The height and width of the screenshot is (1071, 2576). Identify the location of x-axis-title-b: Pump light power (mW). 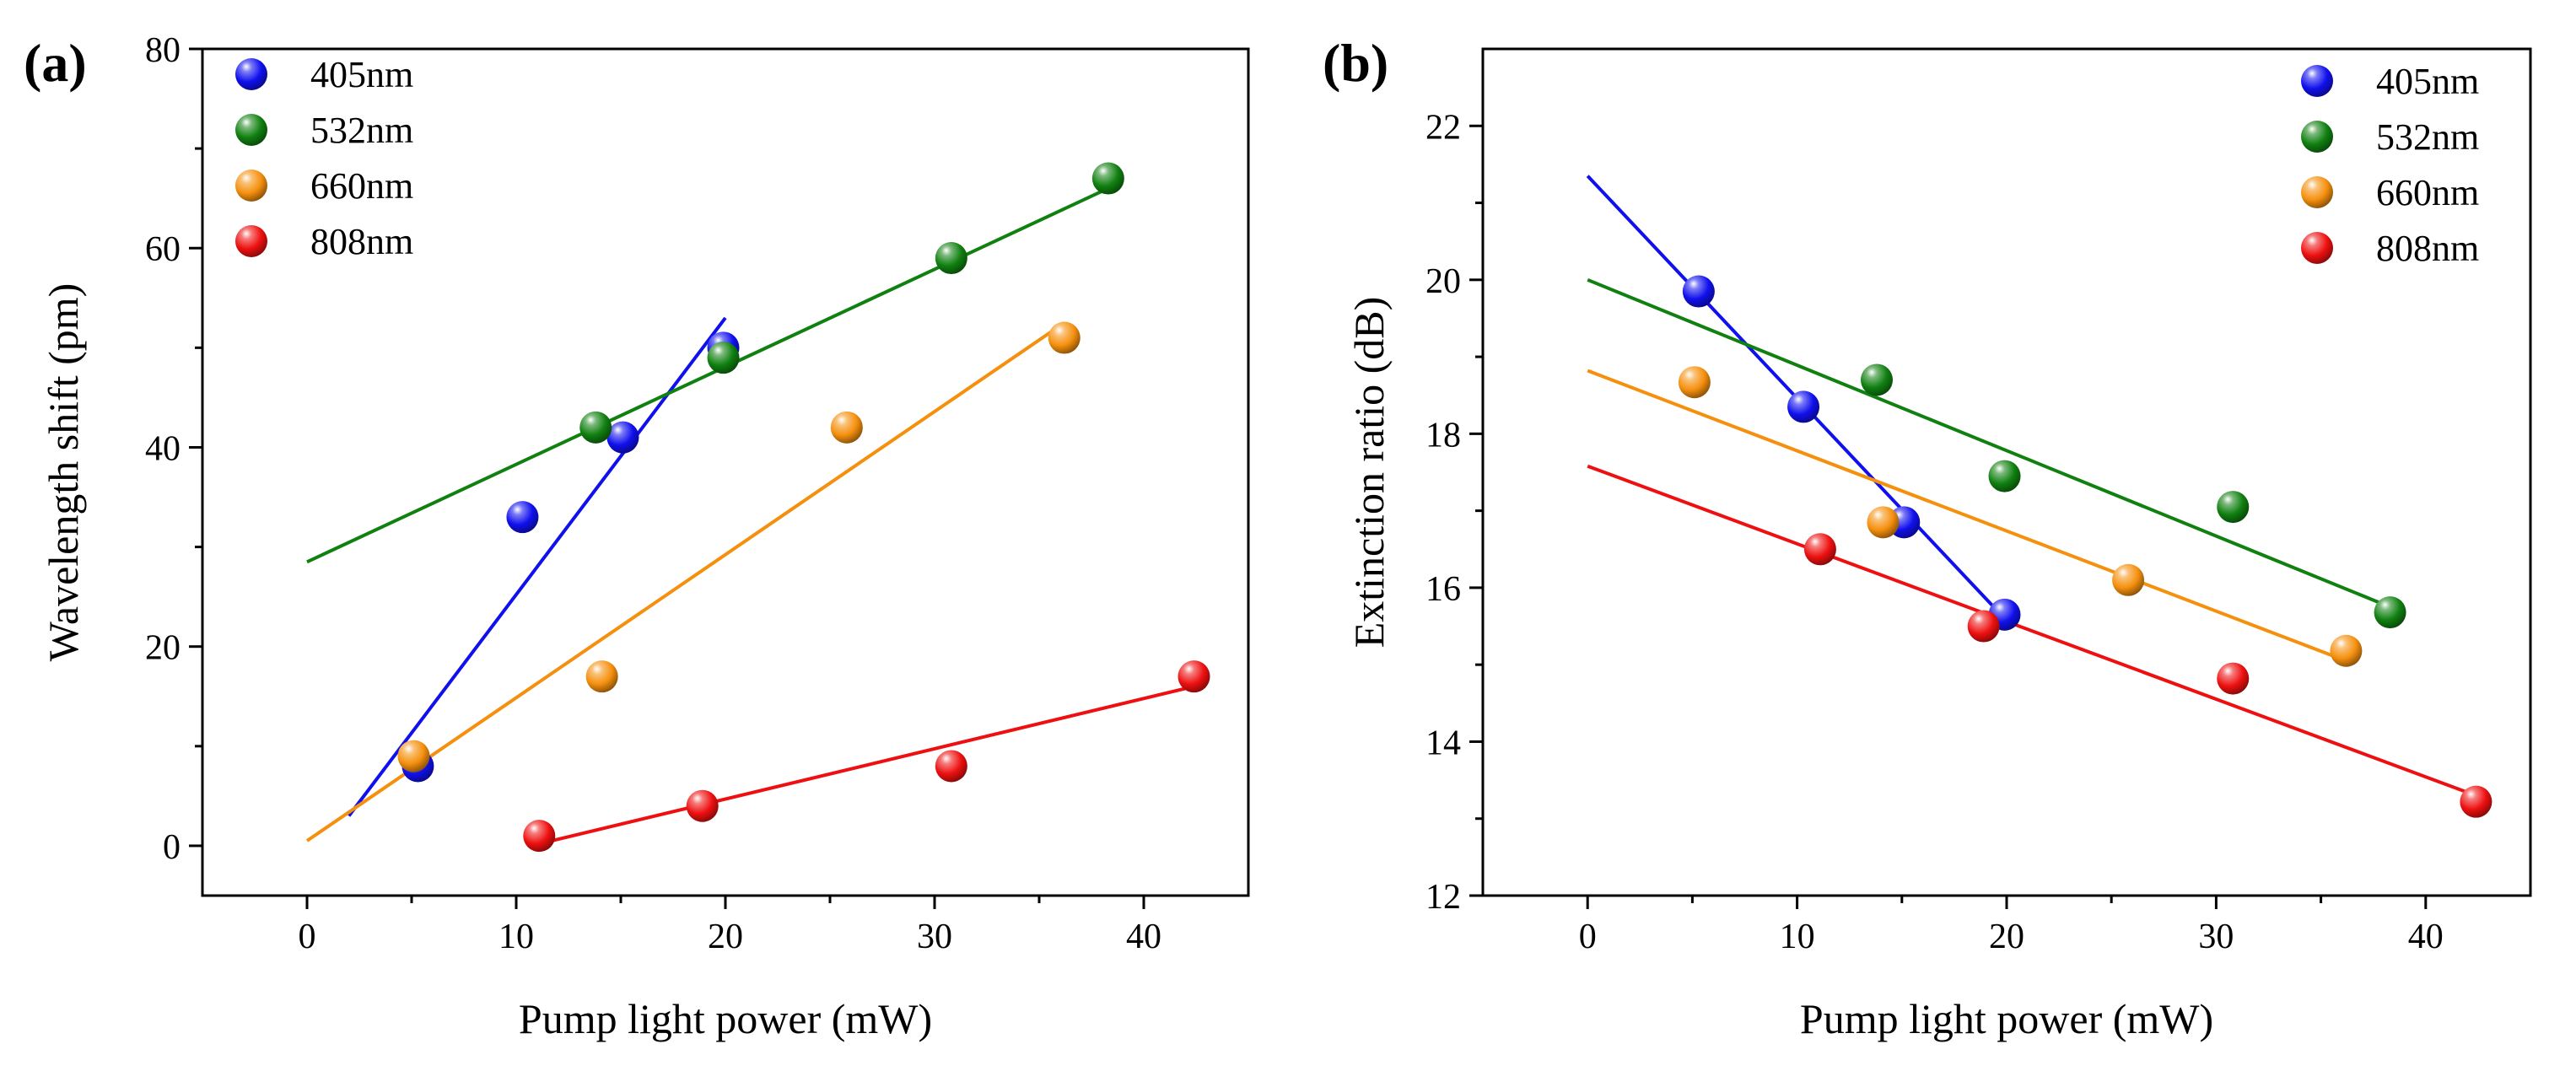
(2006, 1018).